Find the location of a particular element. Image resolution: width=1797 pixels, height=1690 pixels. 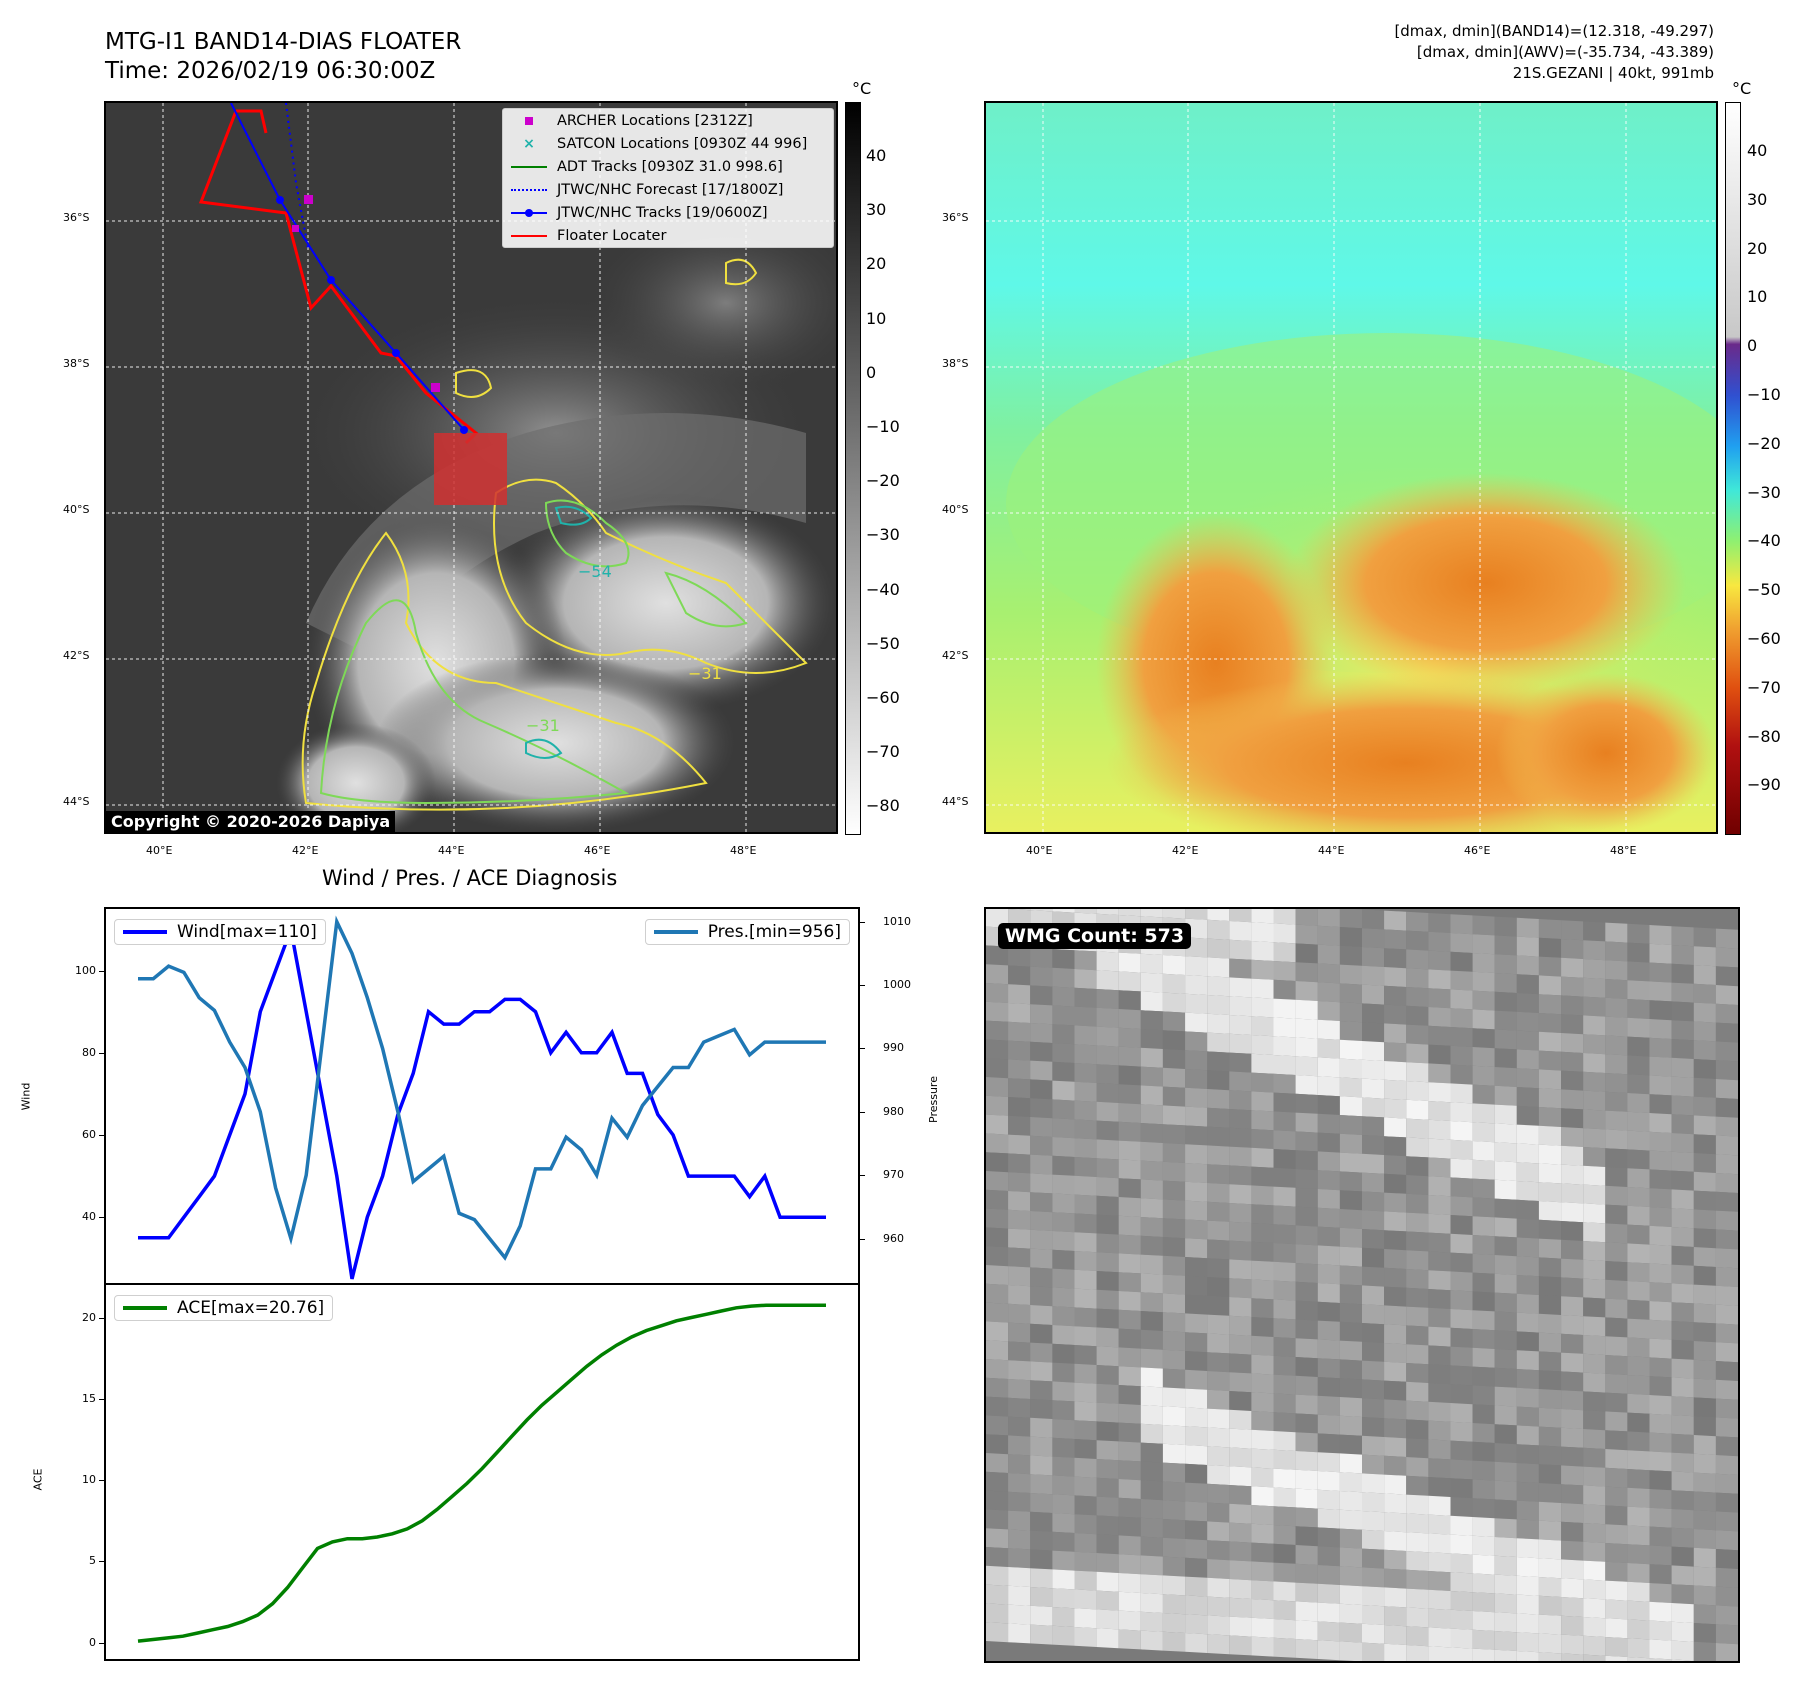

pressure-tick-5: 1010 is located at coordinates (897, 921).